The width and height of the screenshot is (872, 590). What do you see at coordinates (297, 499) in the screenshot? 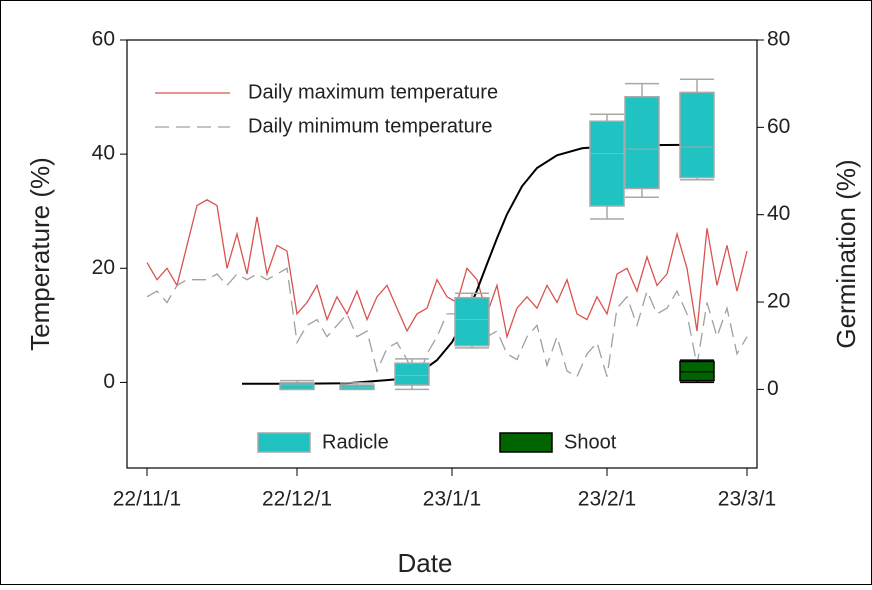
I see `x-tick-label: 22/12/1` at bounding box center [297, 499].